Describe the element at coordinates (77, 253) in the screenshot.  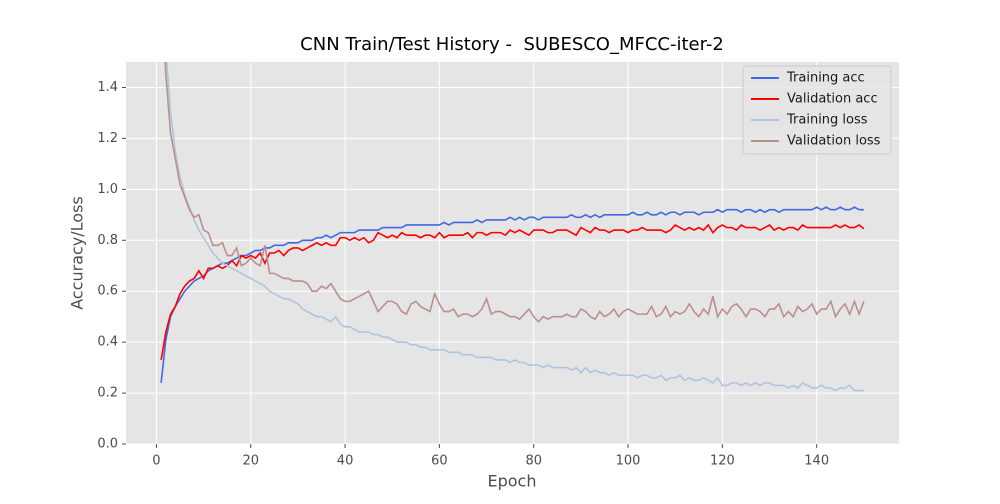
I see `y-axis-label: Accuracy/Loss` at that location.